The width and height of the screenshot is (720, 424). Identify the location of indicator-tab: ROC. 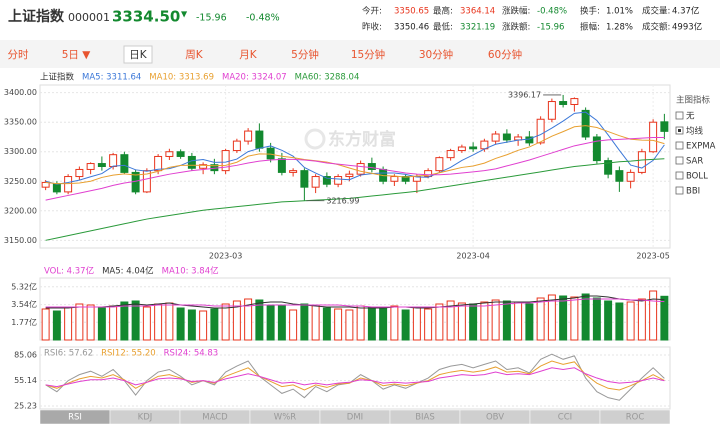
(635, 418).